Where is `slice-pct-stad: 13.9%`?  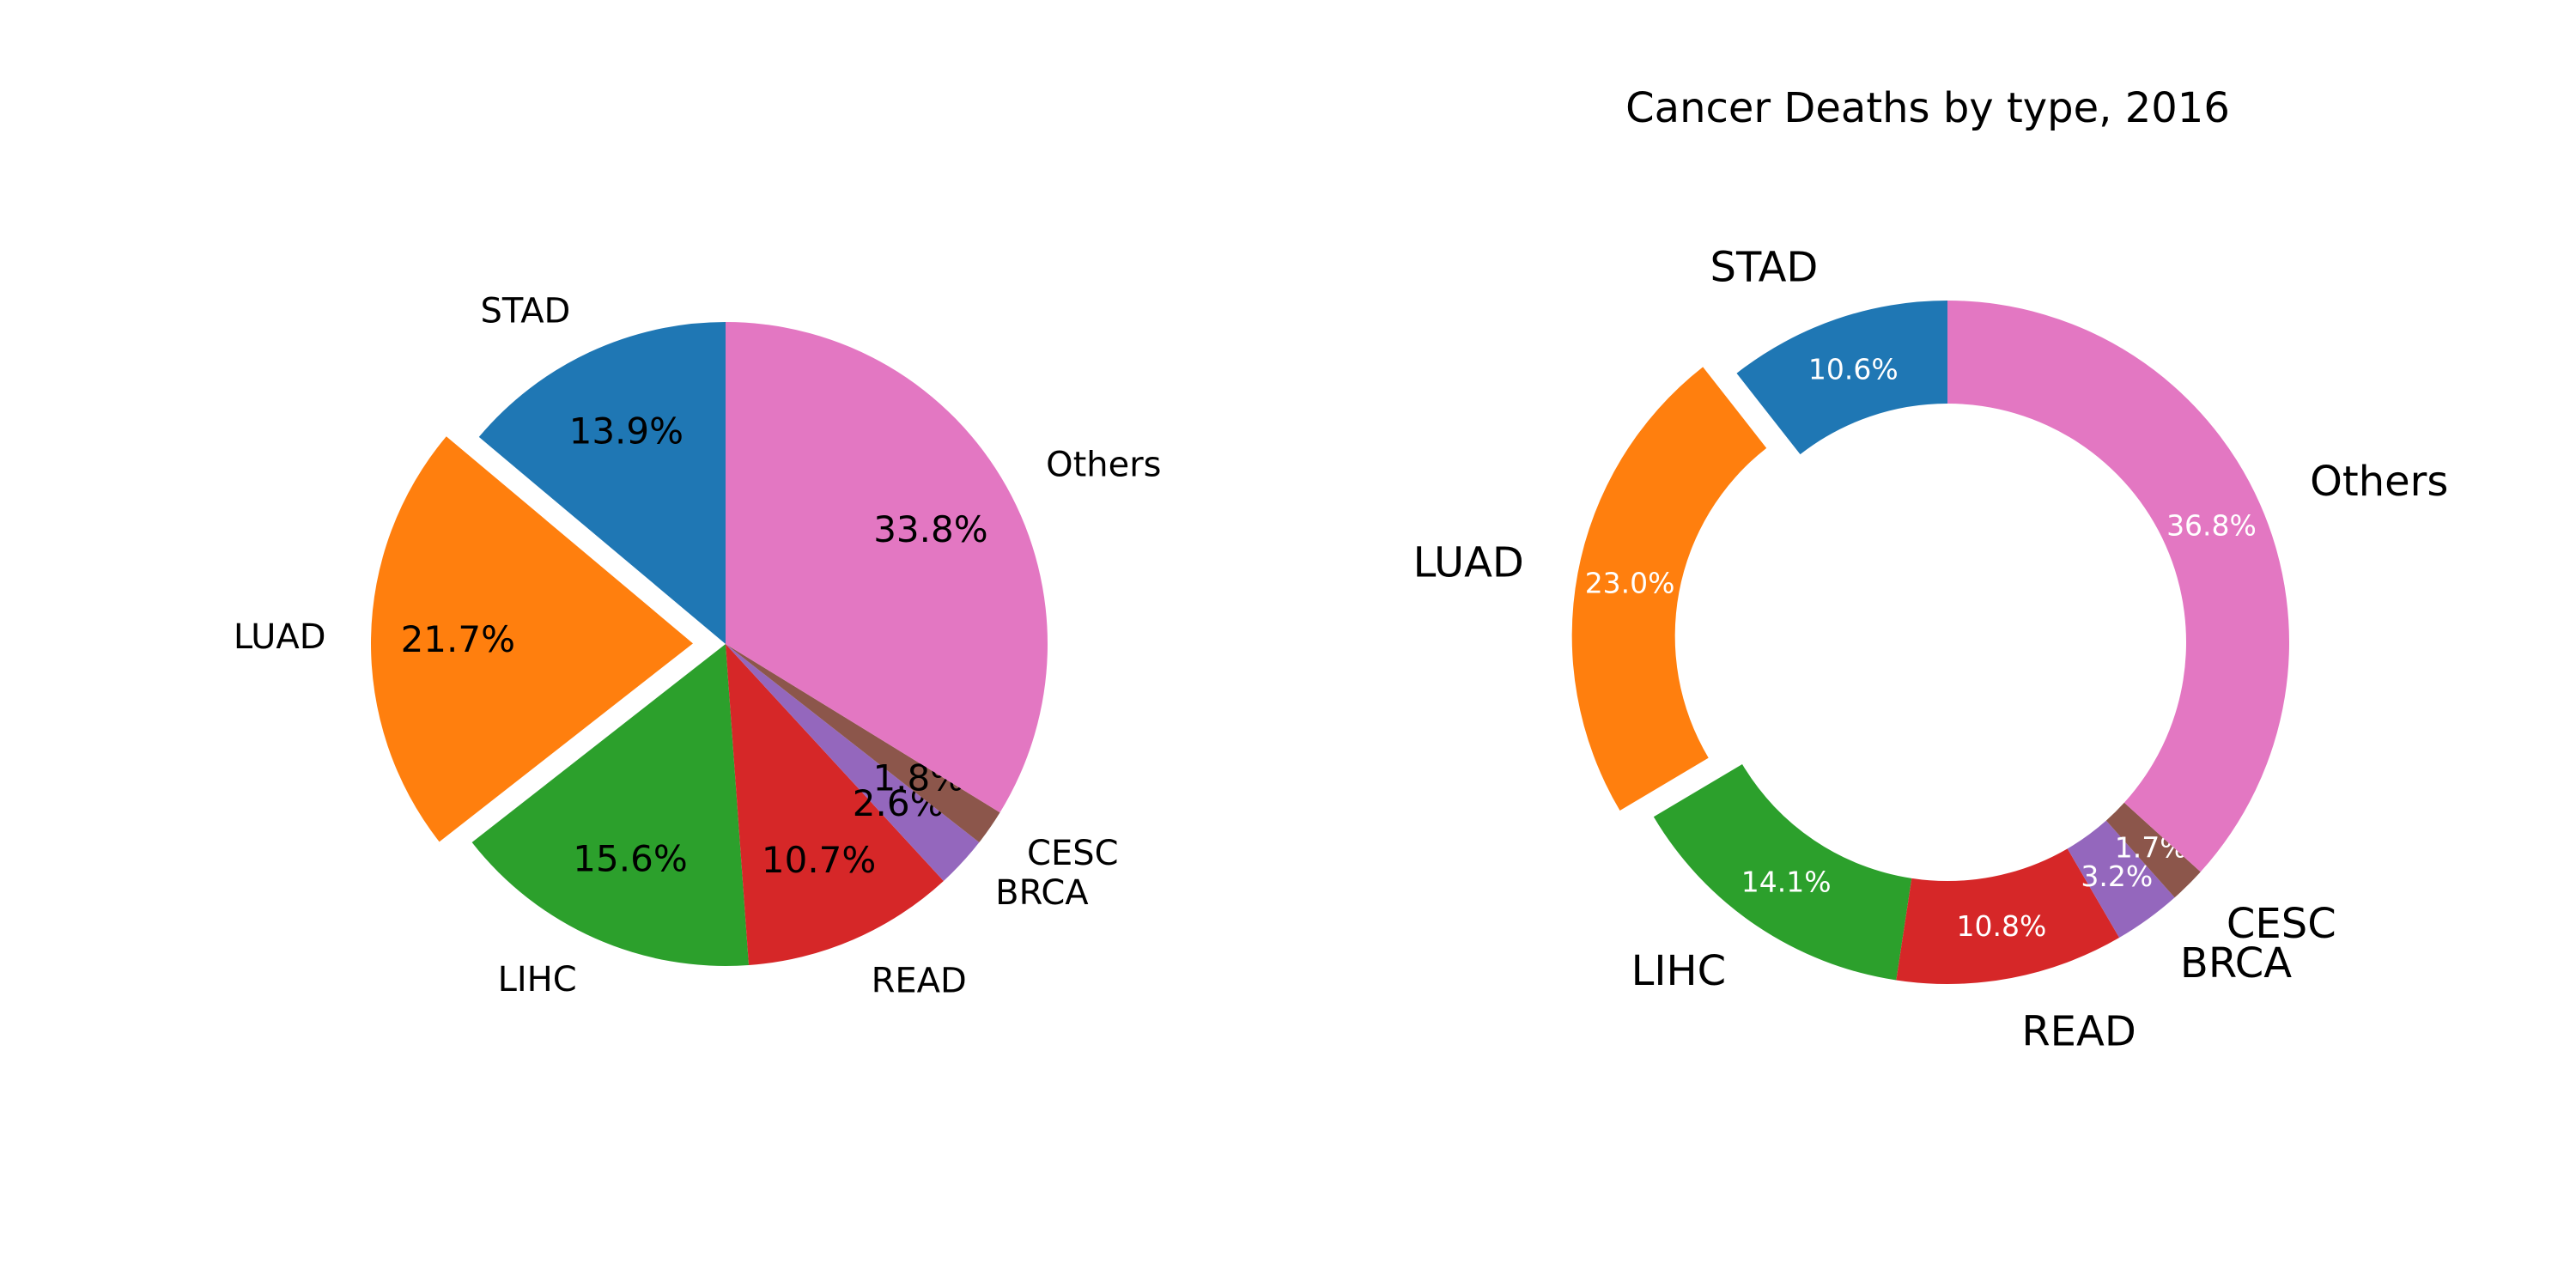 slice-pct-stad: 13.9% is located at coordinates (626, 431).